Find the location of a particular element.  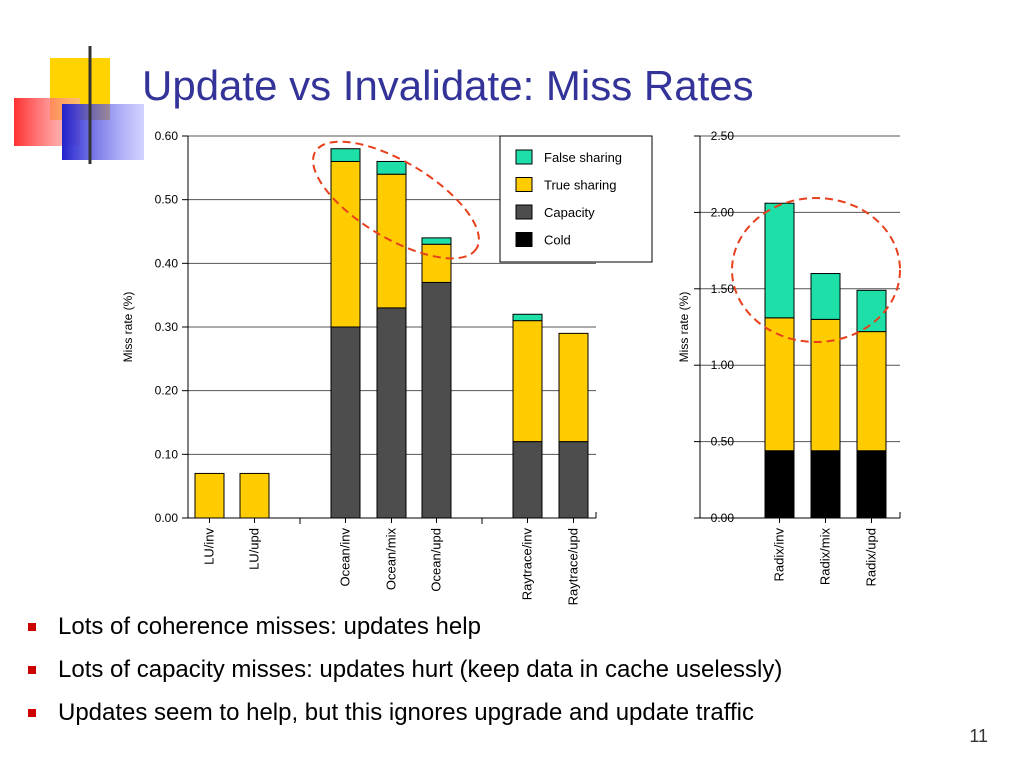

category-label: Ocean/inv is located at coordinates (345, 557).